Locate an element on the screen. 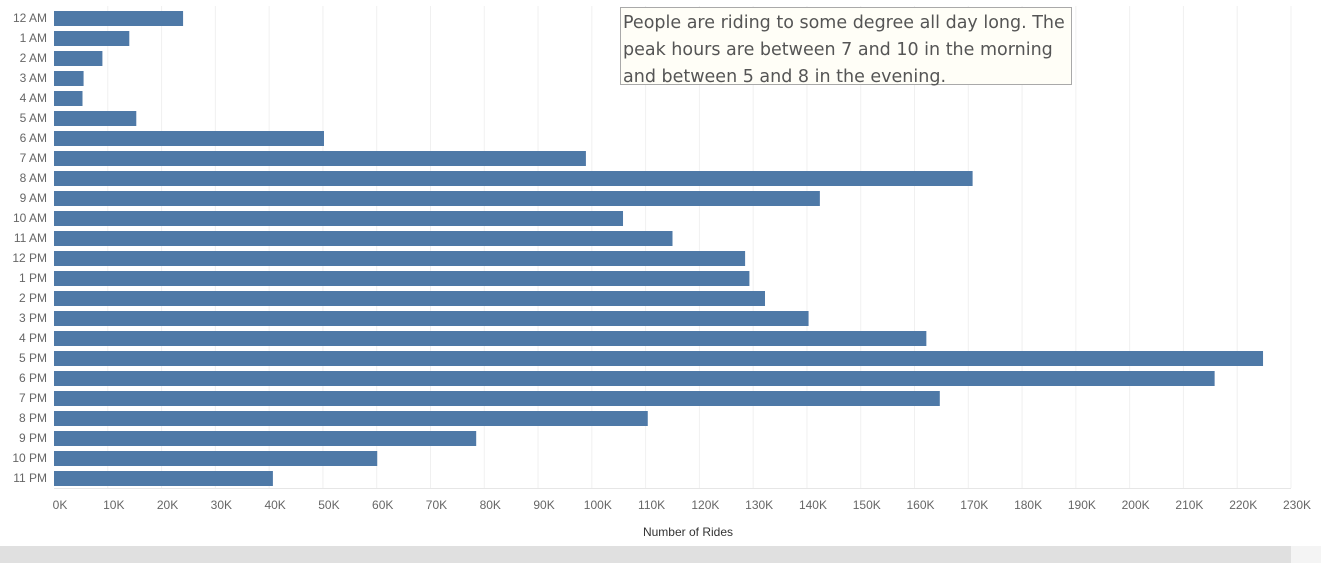  horizontal-scrollbar is located at coordinates (660, 554).